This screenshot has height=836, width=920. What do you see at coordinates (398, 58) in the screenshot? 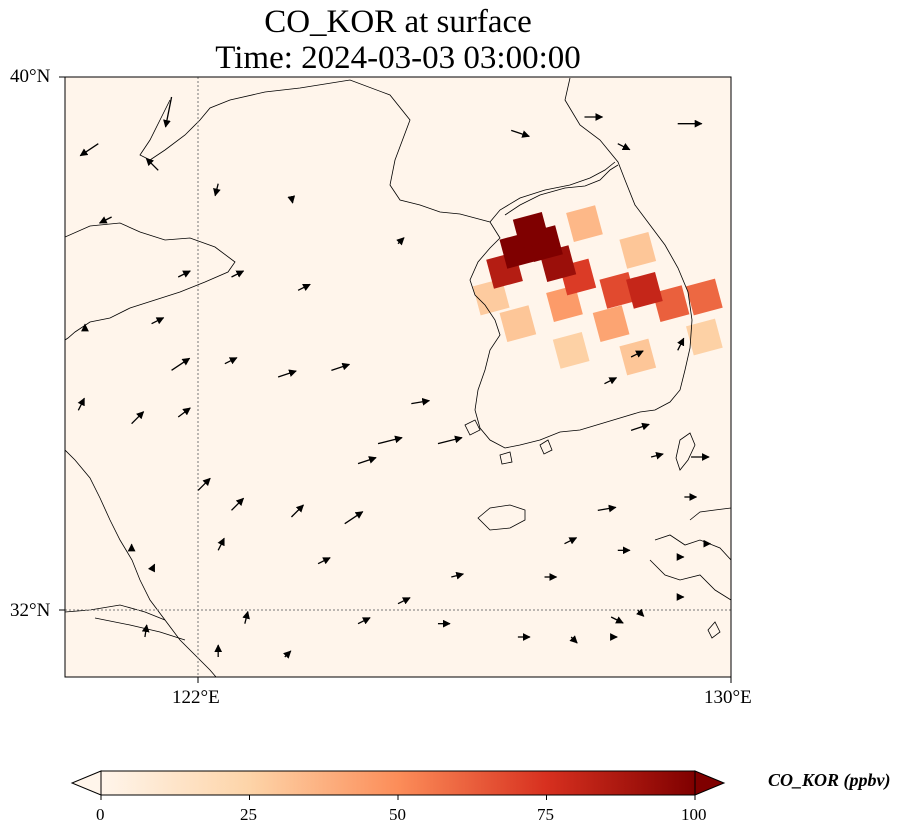
I see `map-subtitle: Time: 2024-03-03 03:00:00` at bounding box center [398, 58].